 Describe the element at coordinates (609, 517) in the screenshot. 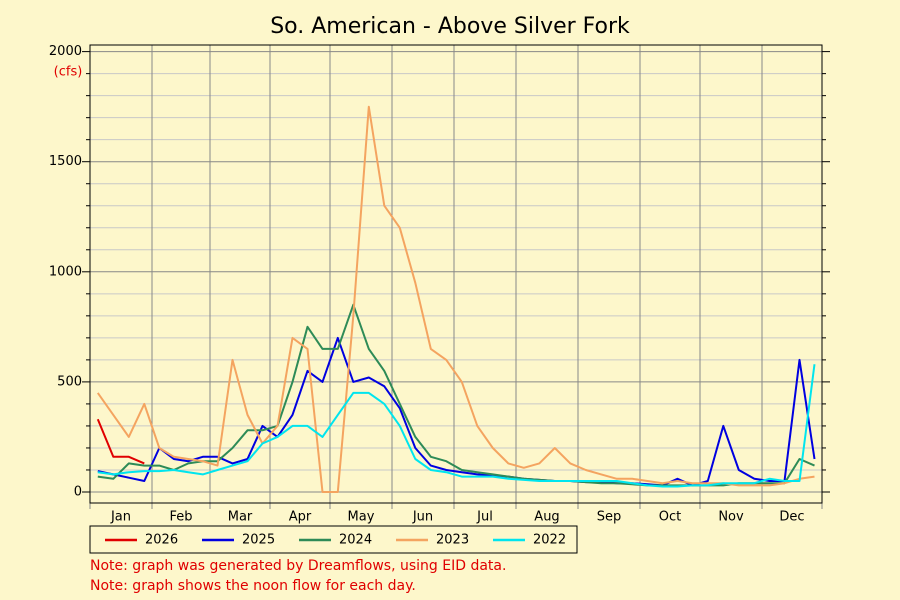

I see `x-tick-label: Sep` at that location.